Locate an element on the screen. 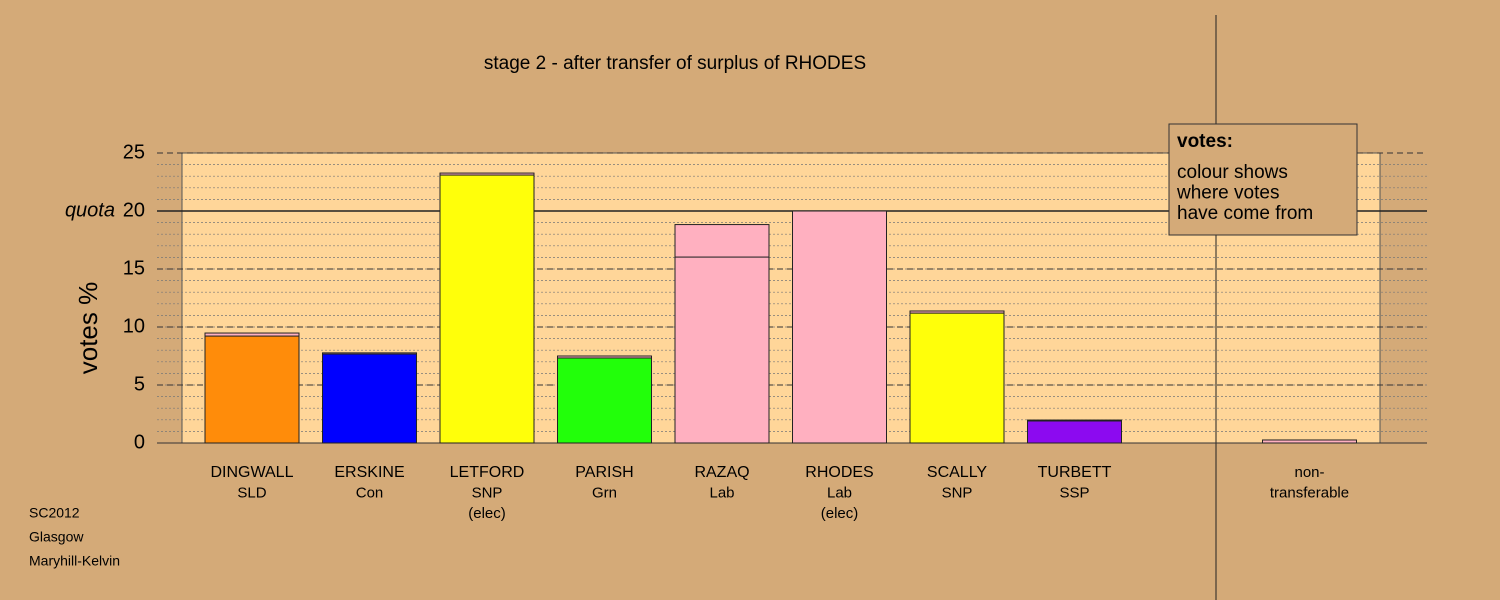 This screenshot has height=600, width=1500. legend-box is located at coordinates (1263, 179).